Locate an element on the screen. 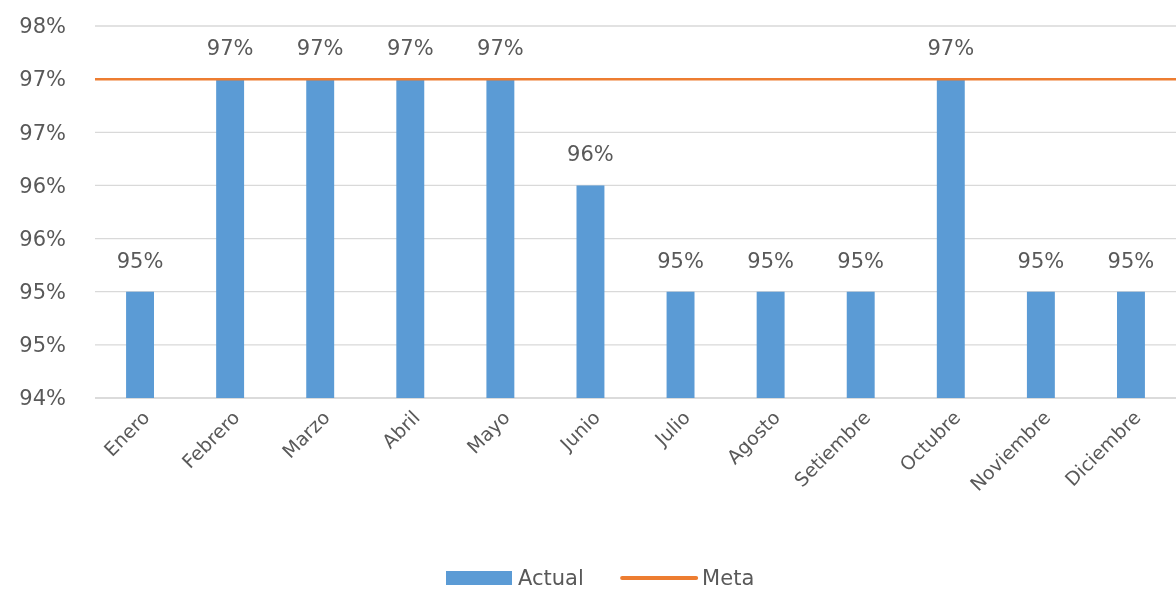 The width and height of the screenshot is (1176, 590). legend-label: Meta is located at coordinates (728, 578).